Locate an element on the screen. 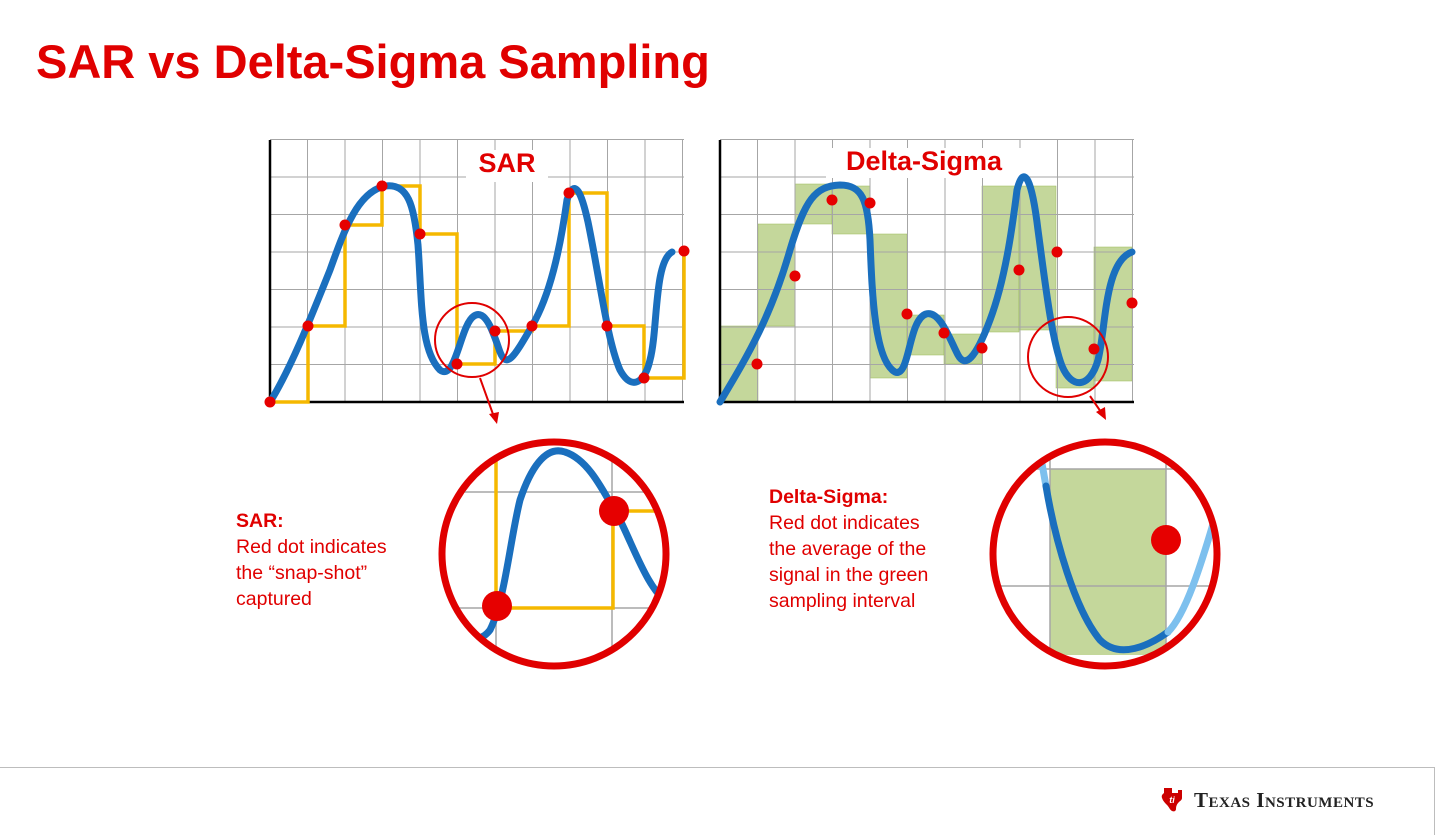 The height and width of the screenshot is (835, 1449). texas-instruments-logo: ti Texas Instruments is located at coordinates (1267, 800).